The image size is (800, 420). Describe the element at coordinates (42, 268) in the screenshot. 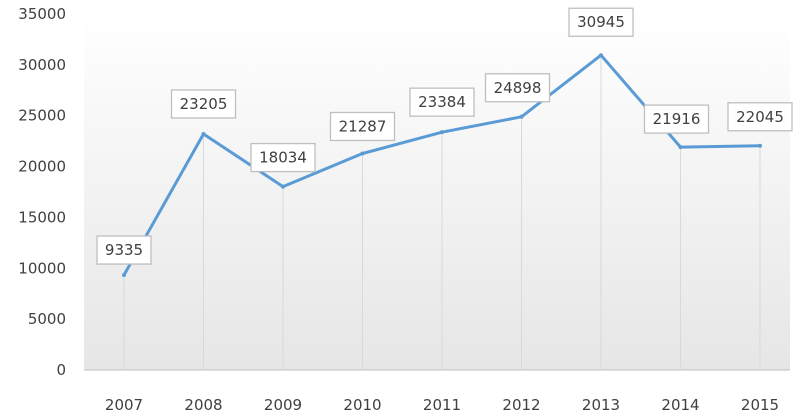

I see `y-tick-label: 10000` at that location.